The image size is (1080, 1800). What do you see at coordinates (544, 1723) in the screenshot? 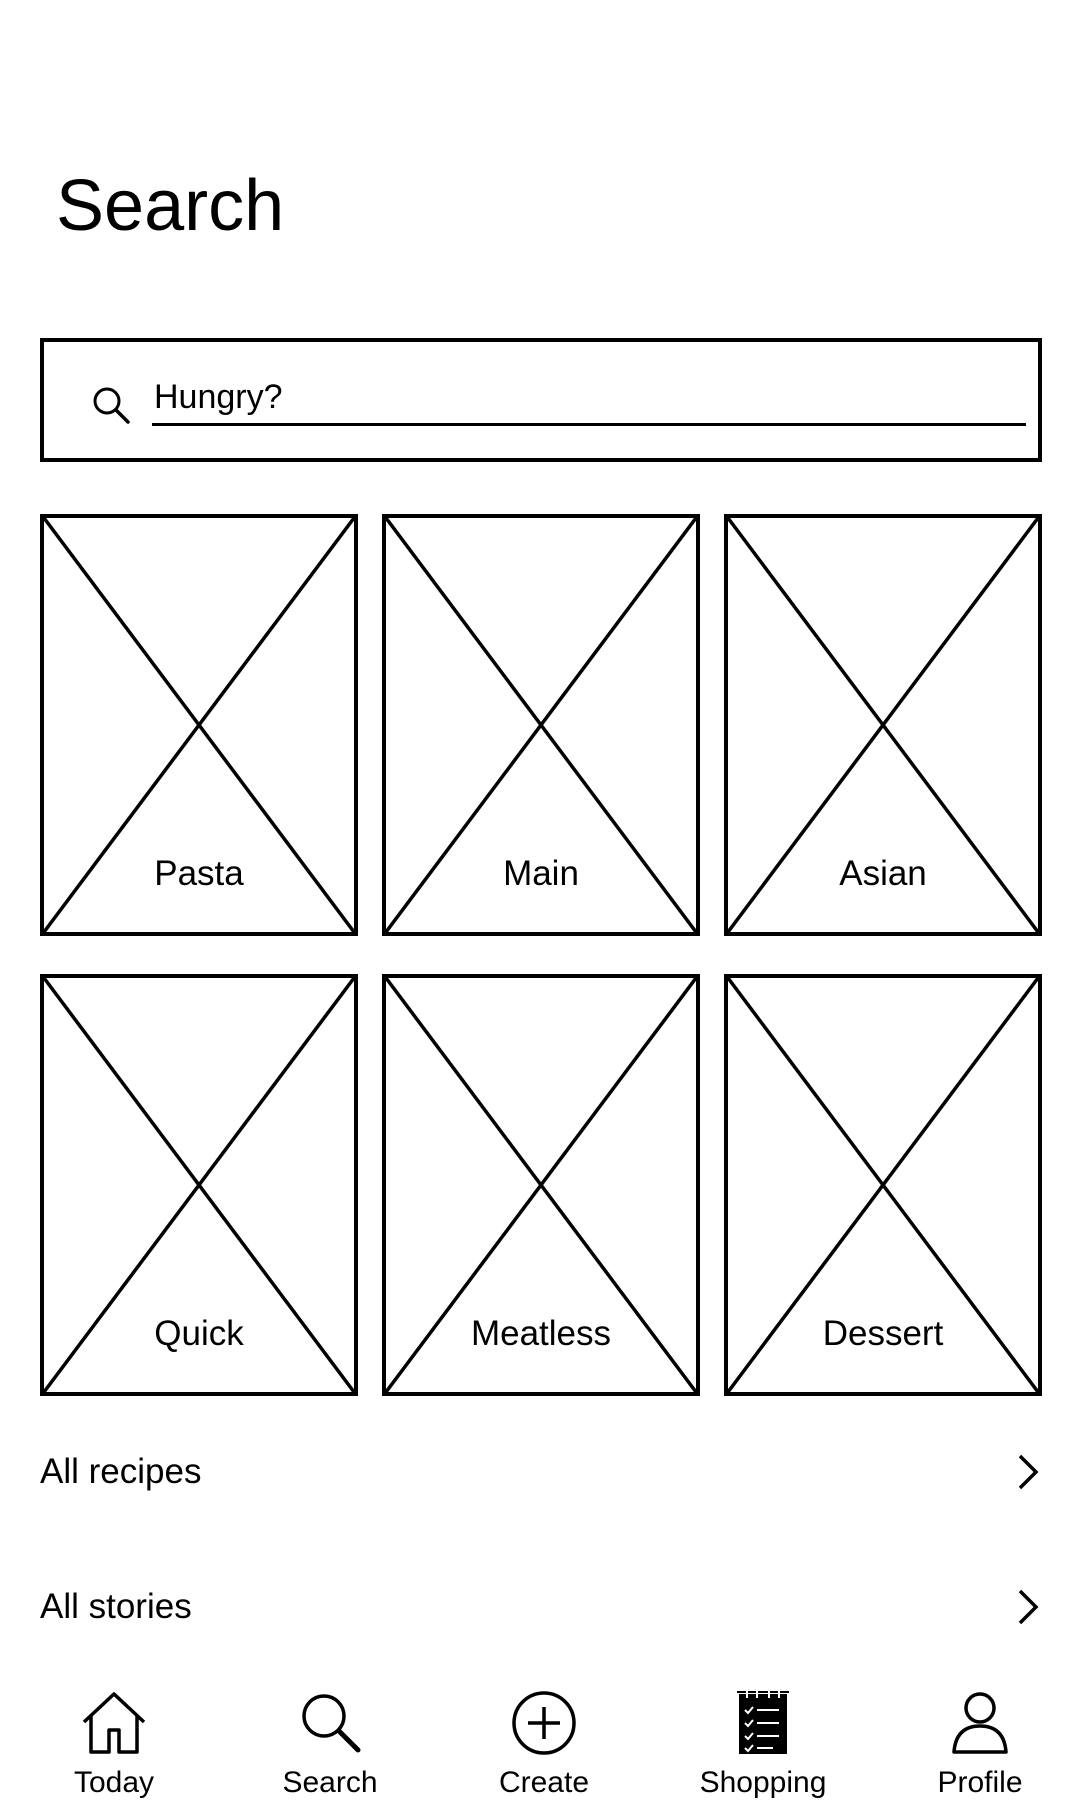
I see `plus-circle-icon` at bounding box center [544, 1723].